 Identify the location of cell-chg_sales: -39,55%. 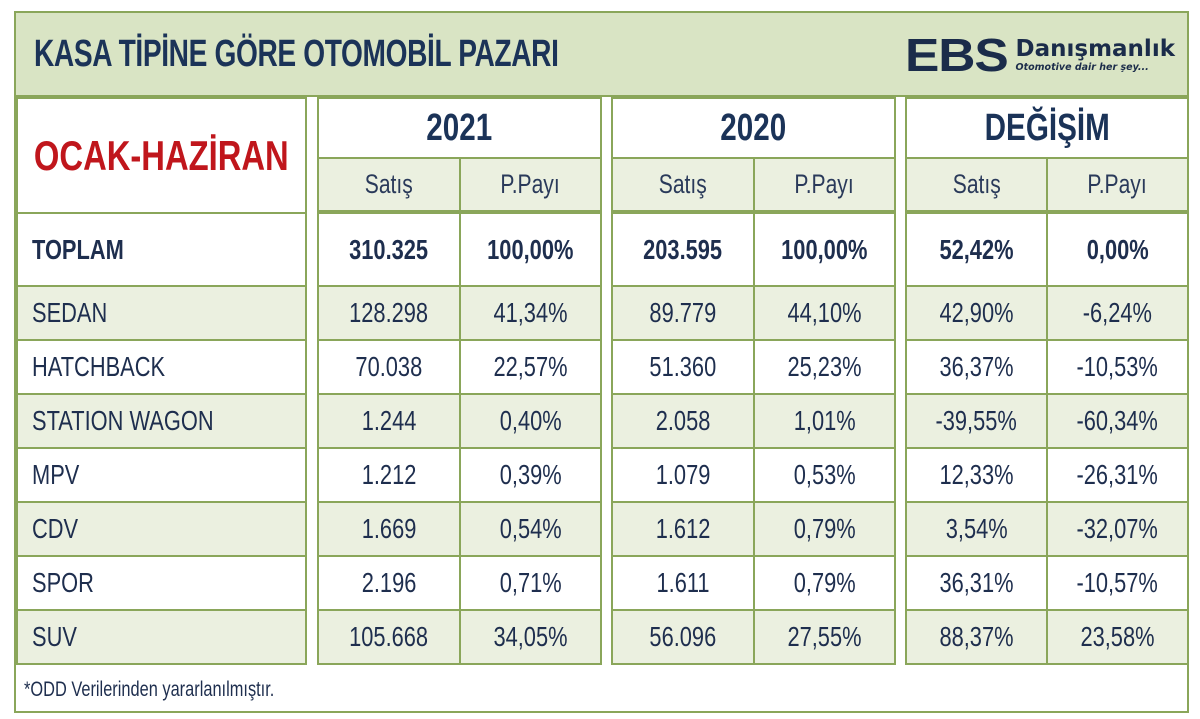
(976, 421).